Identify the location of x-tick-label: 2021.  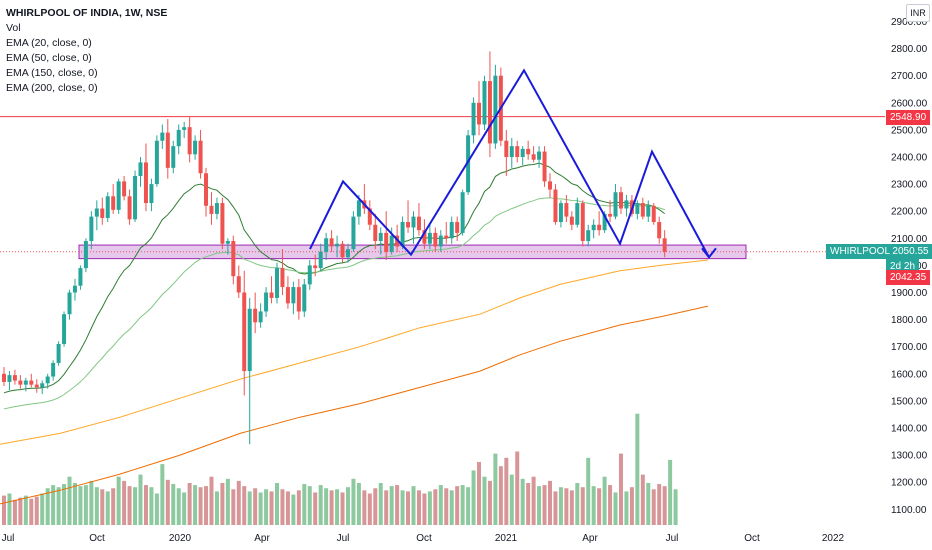
(506, 538).